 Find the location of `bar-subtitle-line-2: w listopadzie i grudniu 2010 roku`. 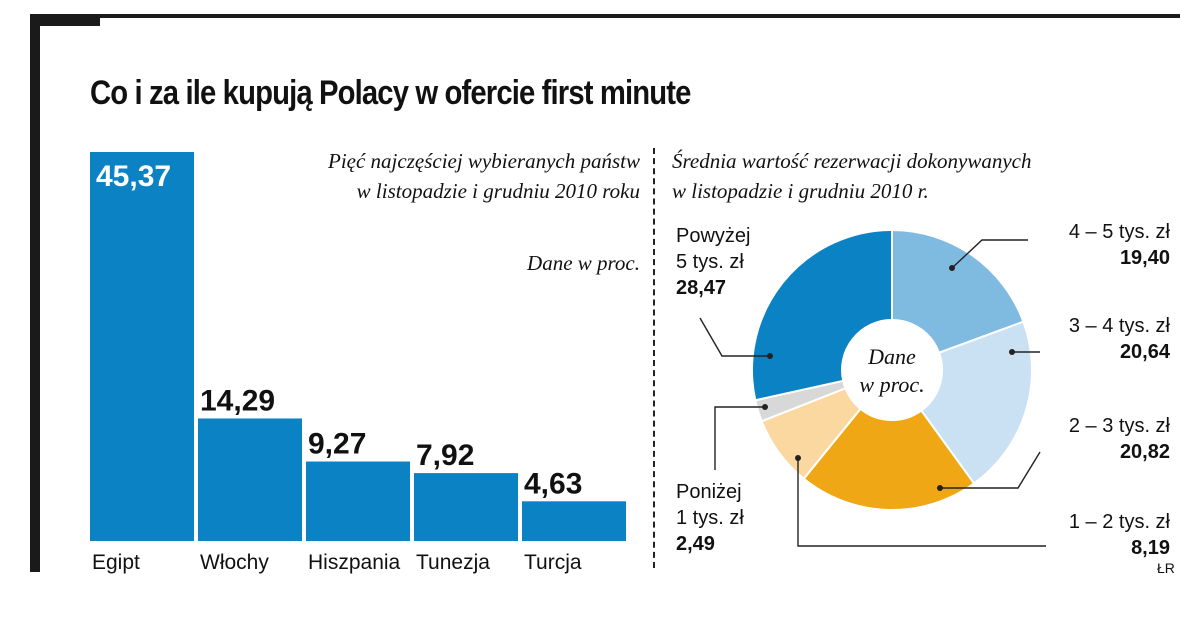

bar-subtitle-line-2: w listopadzie i grudniu 2010 roku is located at coordinates (498, 191).